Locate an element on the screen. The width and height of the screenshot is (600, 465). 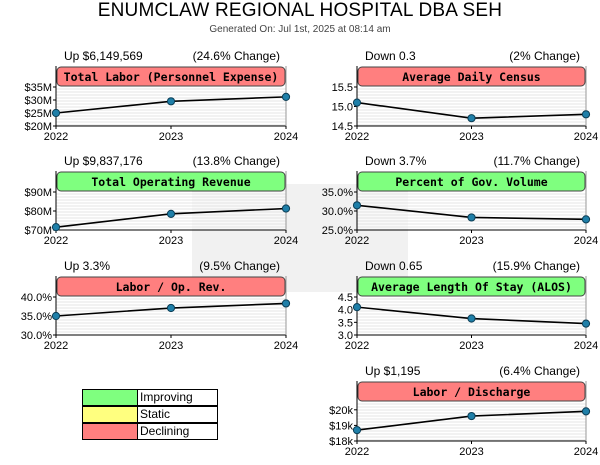
total-operating-revenue-x-tick-label: 2023 is located at coordinates (171, 241).